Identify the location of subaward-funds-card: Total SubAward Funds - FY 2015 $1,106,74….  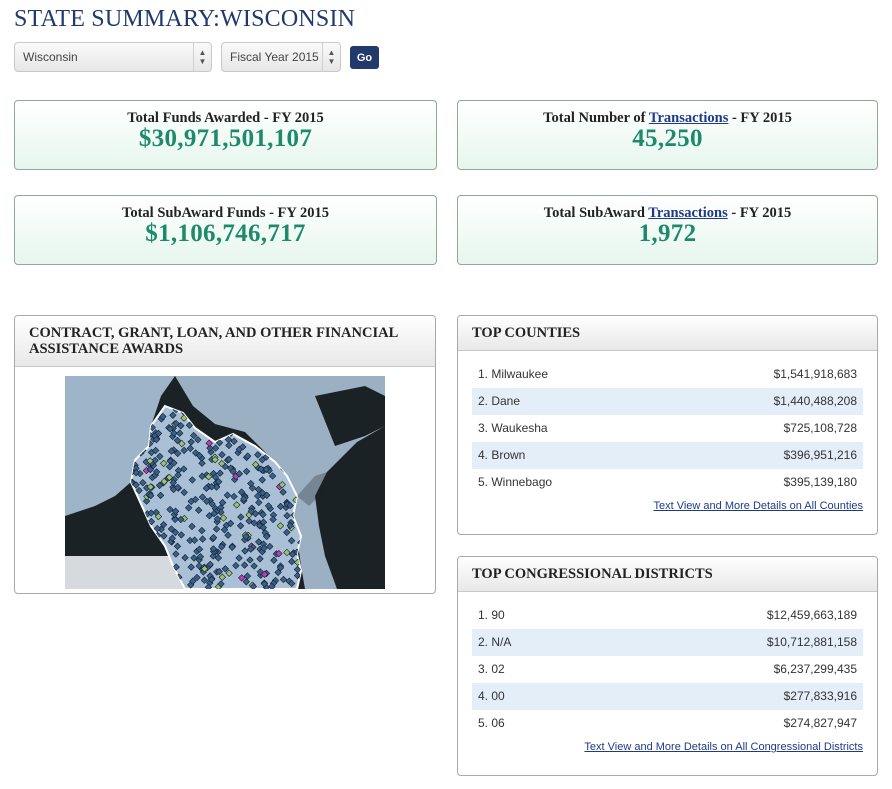
(225, 230).